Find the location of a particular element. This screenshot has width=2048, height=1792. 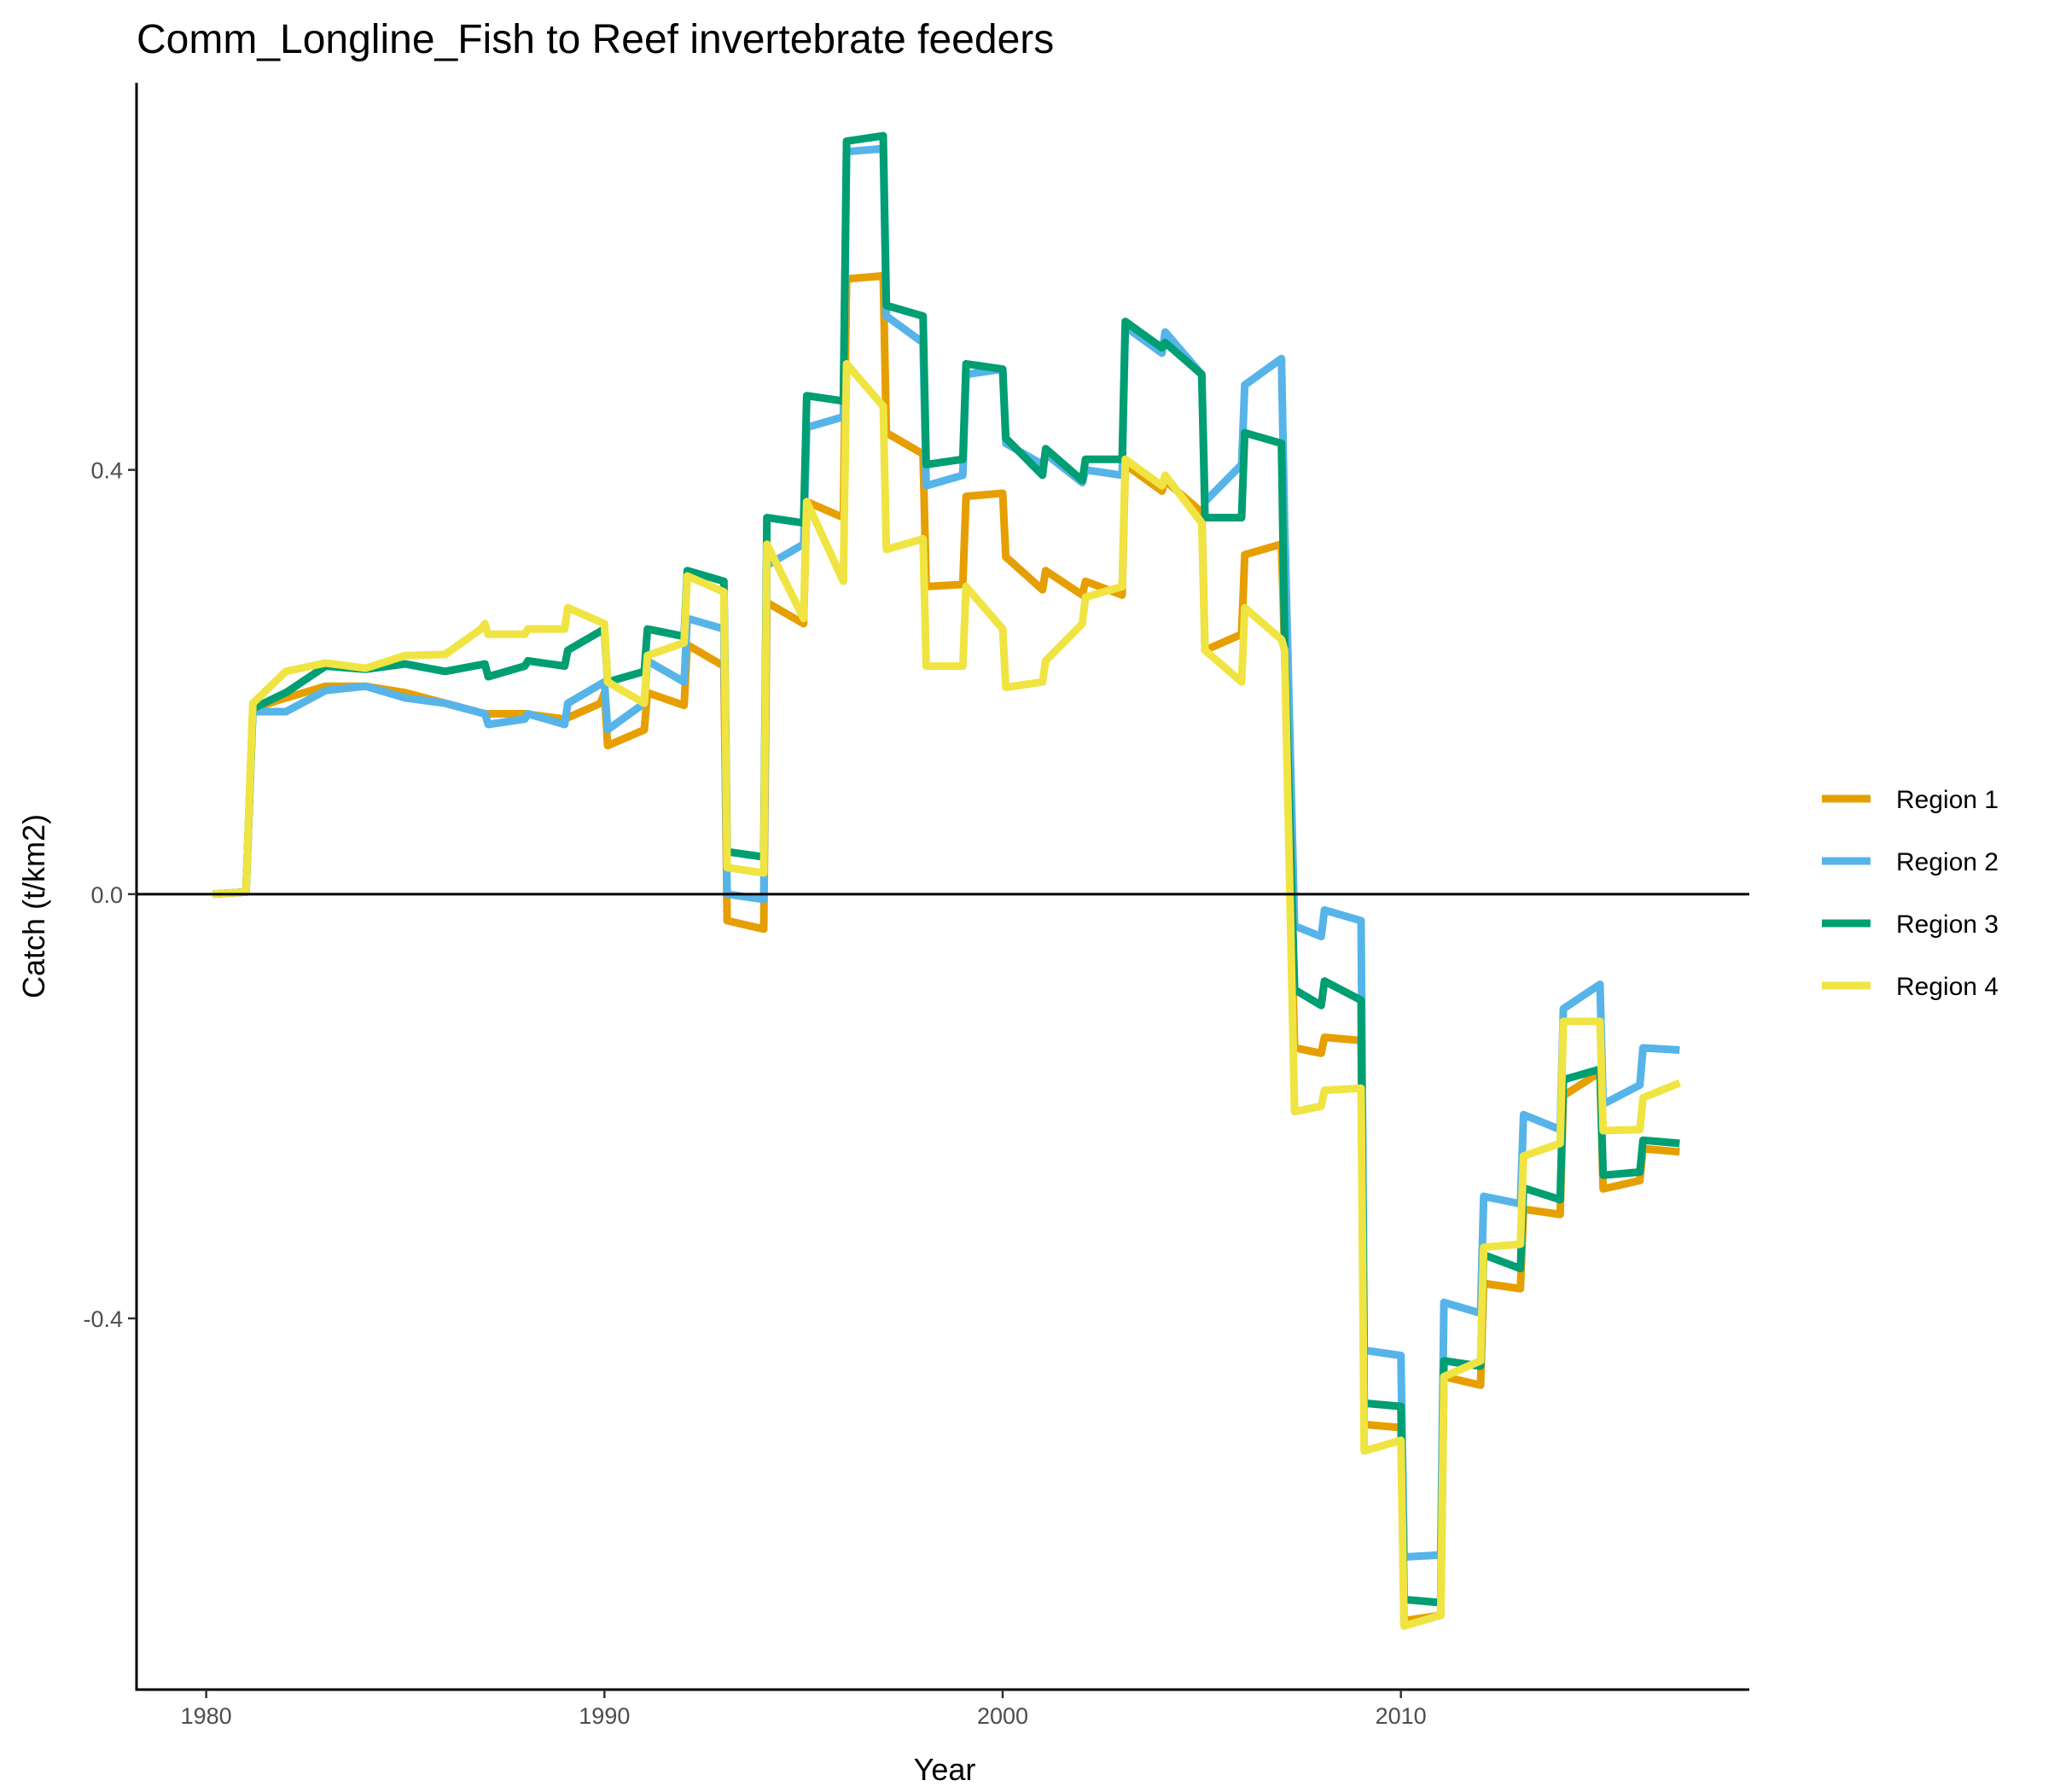

x-tick-label: 1990 is located at coordinates (604, 1716).